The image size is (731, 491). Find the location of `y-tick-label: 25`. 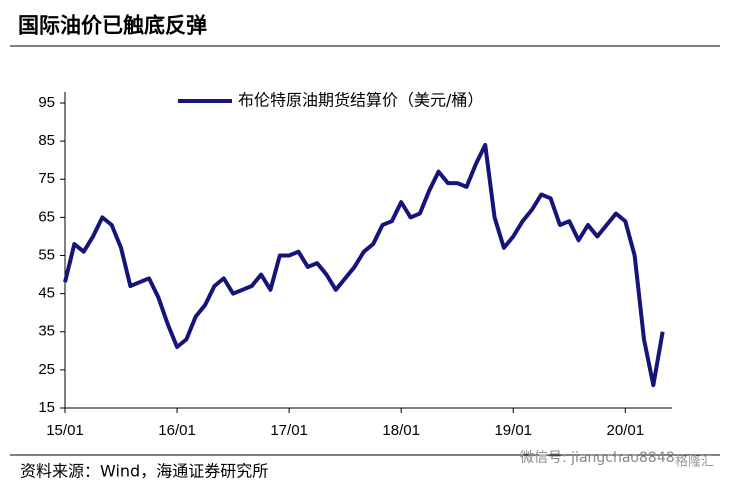

y-tick-label: 25 is located at coordinates (46, 369).